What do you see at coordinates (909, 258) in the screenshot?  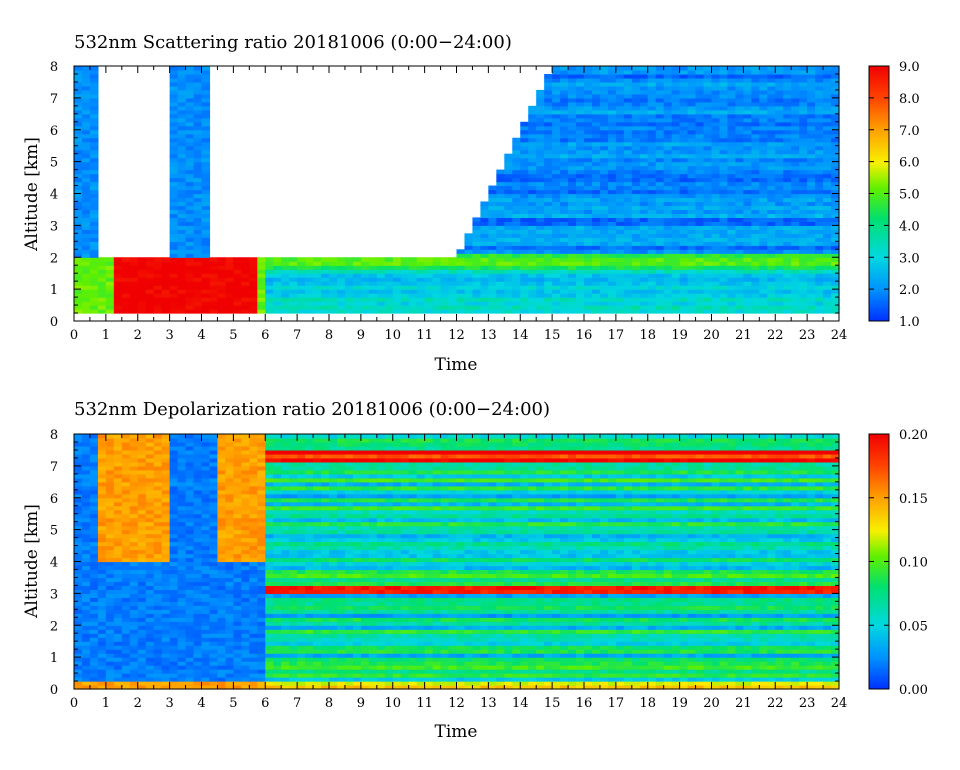 I see `colorbar-tick-label: 3.0` at bounding box center [909, 258].